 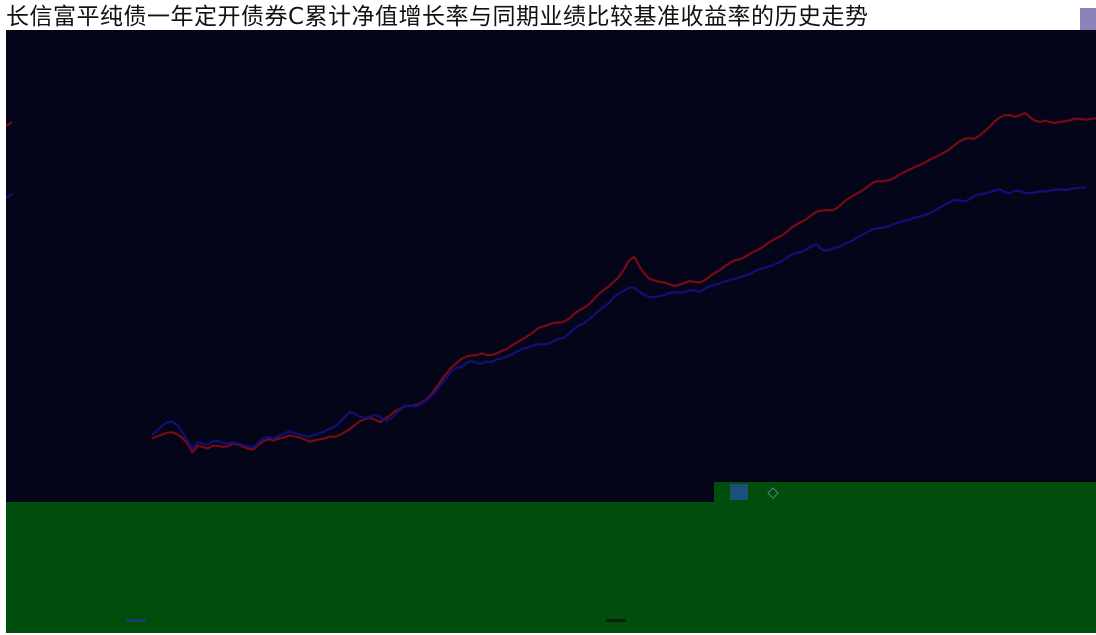 I want to click on corner-block, so click(x=1088, y=20).